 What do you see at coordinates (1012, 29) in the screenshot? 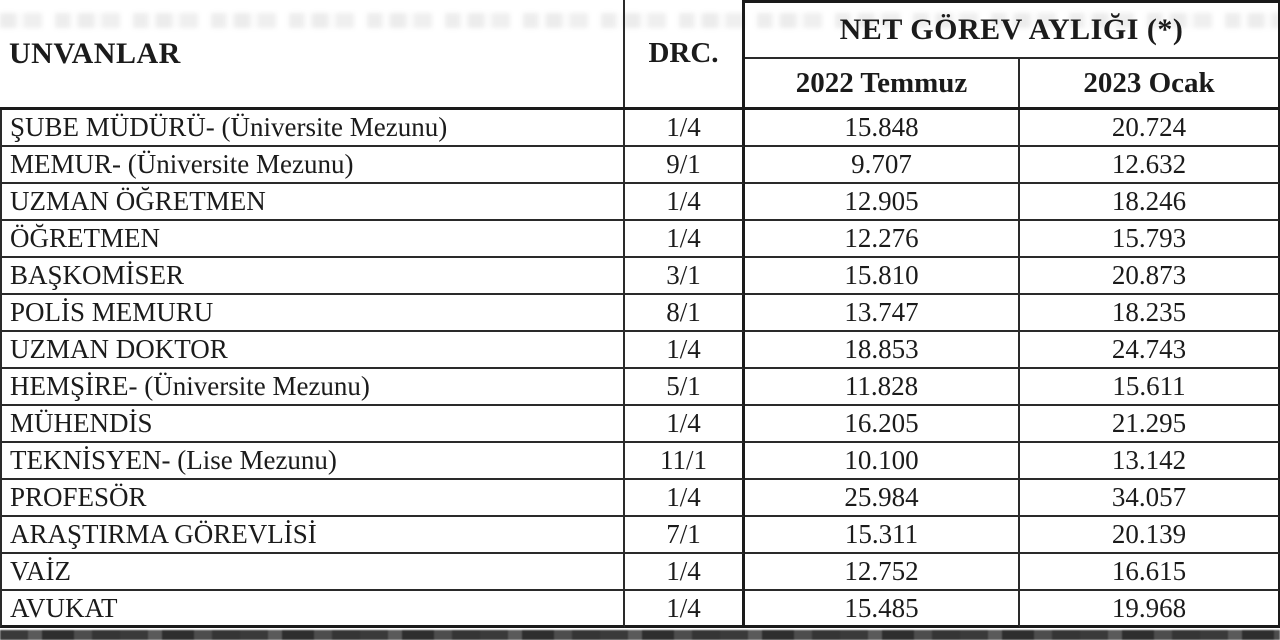
I see `column-header-salary-group: NET GÖREV AYLIĞI (*)` at bounding box center [1012, 29].